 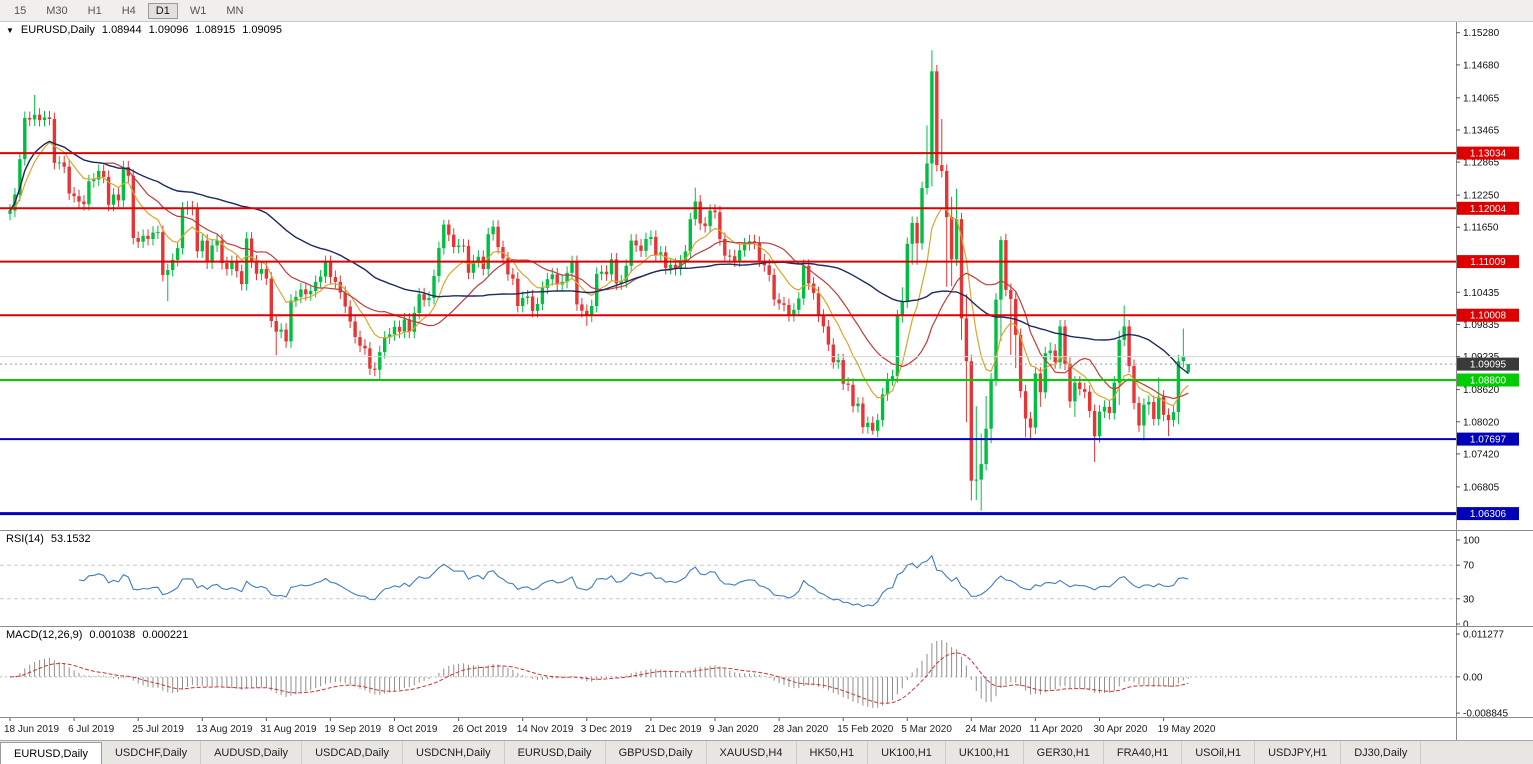 I want to click on chart-tab-audusd-daily: AUDUSD,Daily, so click(x=252, y=752).